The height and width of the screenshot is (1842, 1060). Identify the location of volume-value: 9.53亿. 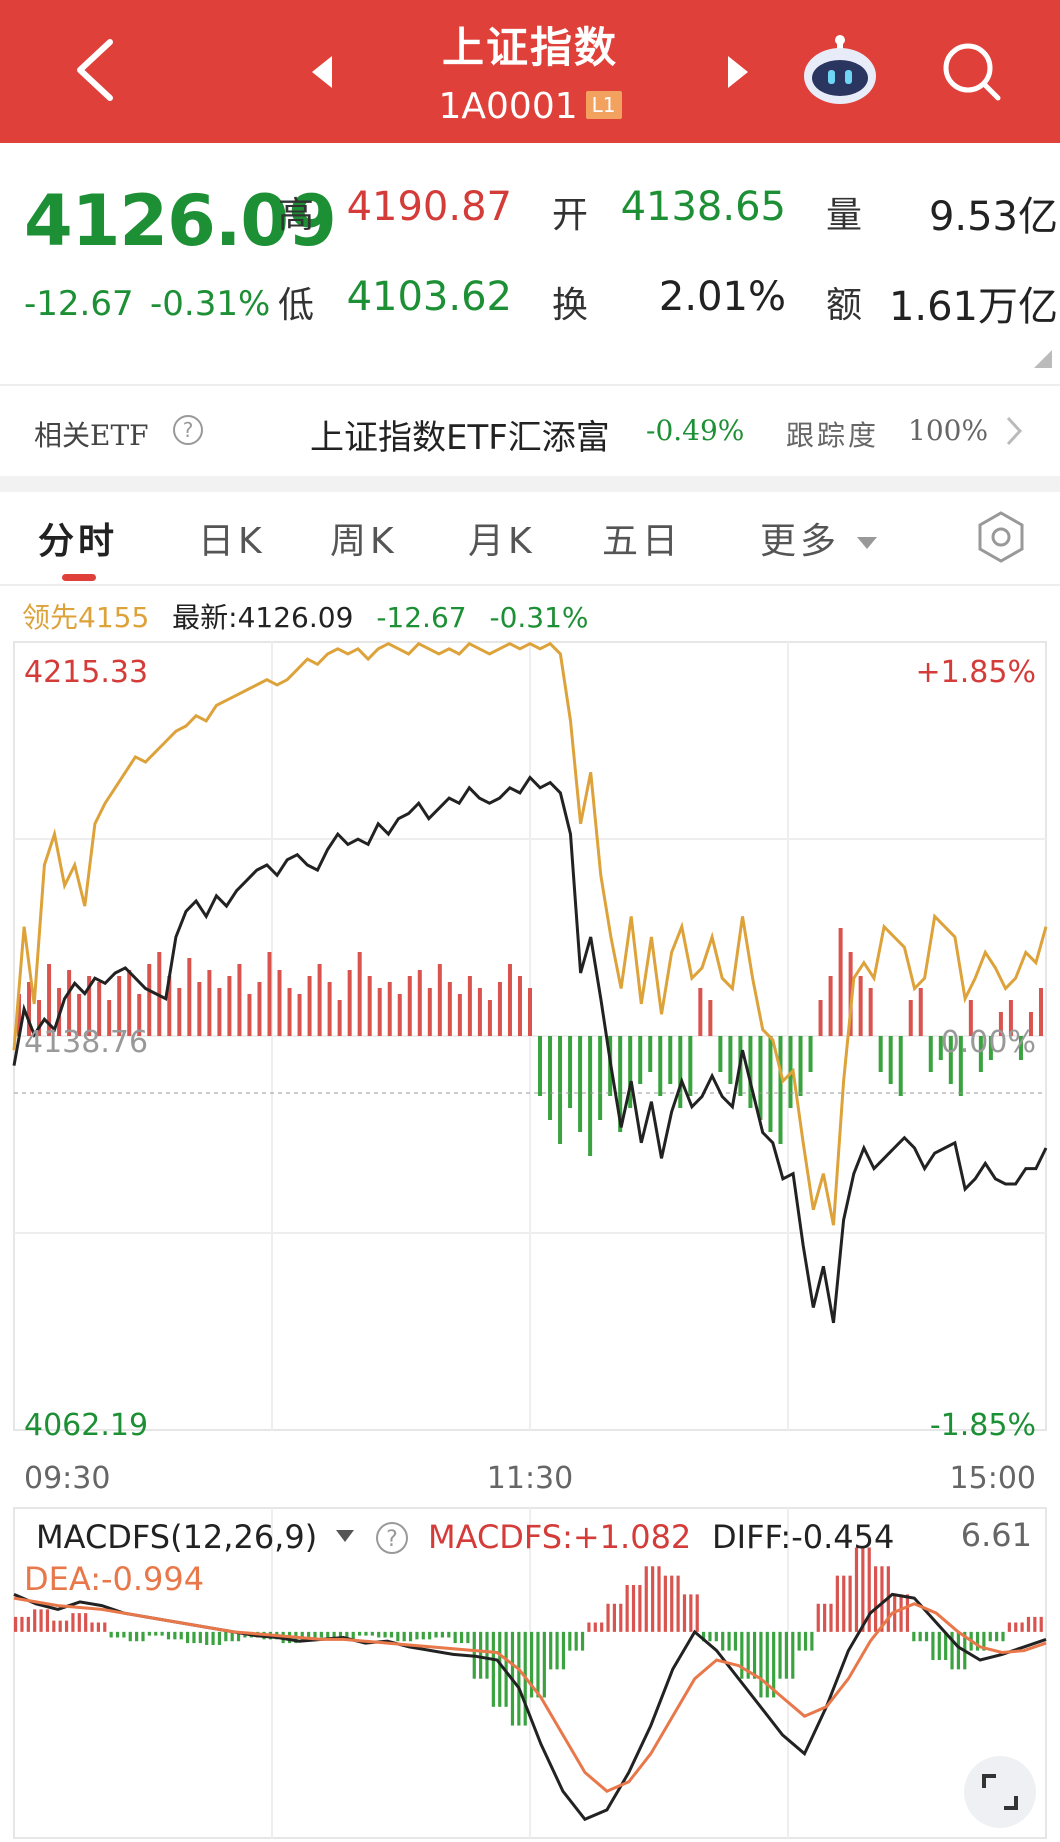
(993, 217).